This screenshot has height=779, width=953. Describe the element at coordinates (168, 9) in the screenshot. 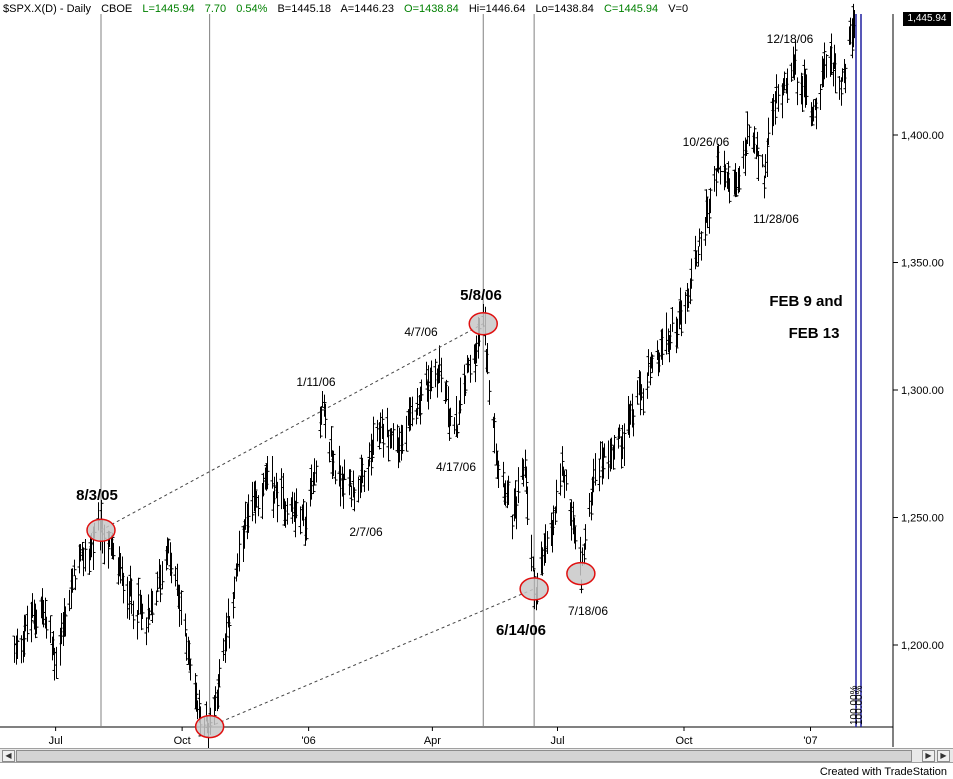

I see `last-price: L=1445.94` at that location.